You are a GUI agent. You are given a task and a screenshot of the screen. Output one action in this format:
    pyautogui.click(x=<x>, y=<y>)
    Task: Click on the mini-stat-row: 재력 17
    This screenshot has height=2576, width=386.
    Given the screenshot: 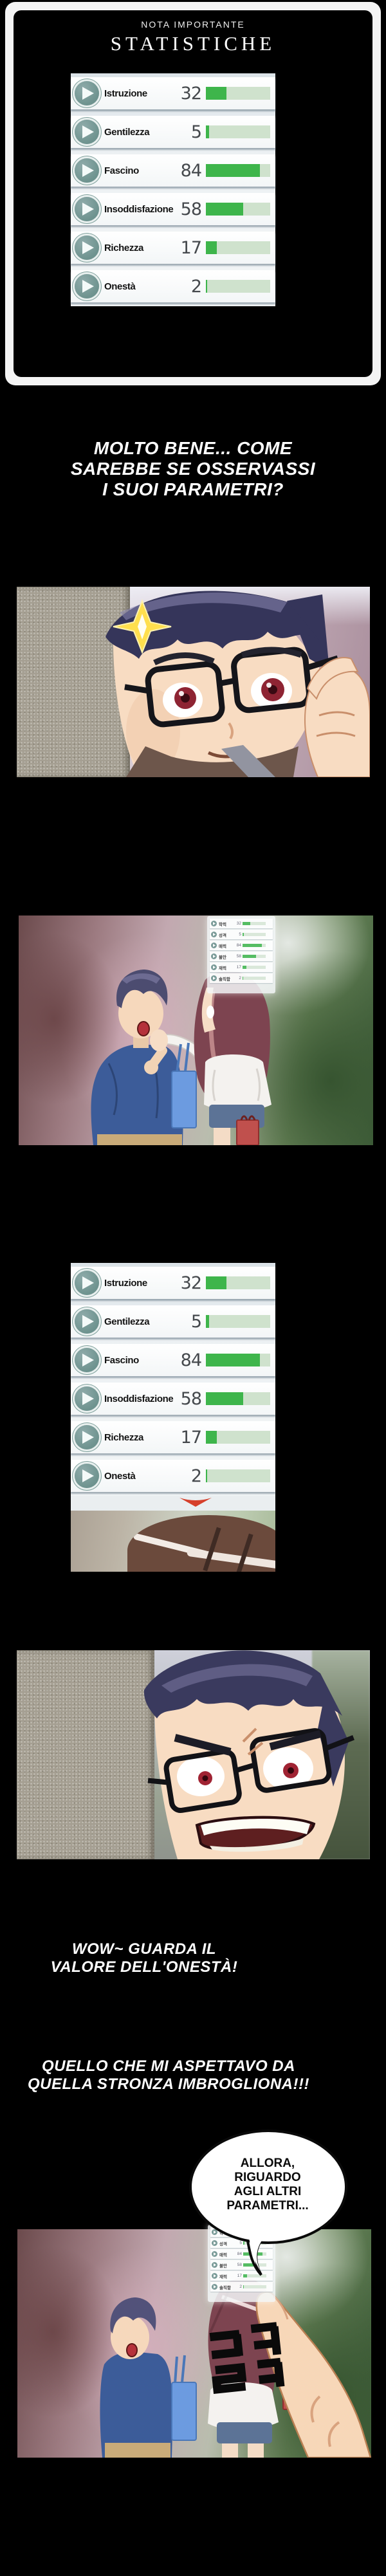 What is the action you would take?
    pyautogui.click(x=241, y=2276)
    